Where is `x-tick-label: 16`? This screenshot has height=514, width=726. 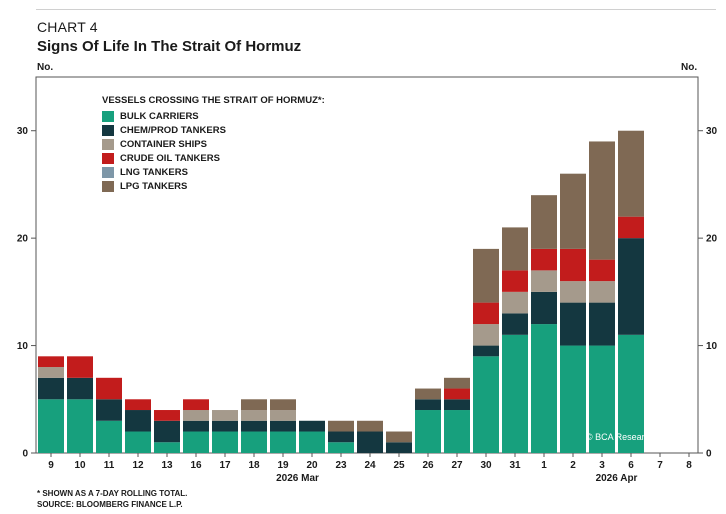
x-tick-label: 16 is located at coordinates (196, 465).